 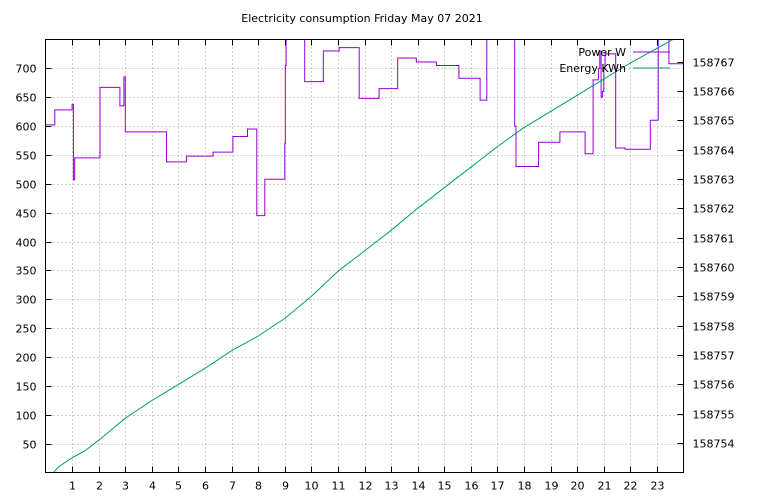 What do you see at coordinates (498, 486) in the screenshot?
I see `x-tick-label: 17` at bounding box center [498, 486].